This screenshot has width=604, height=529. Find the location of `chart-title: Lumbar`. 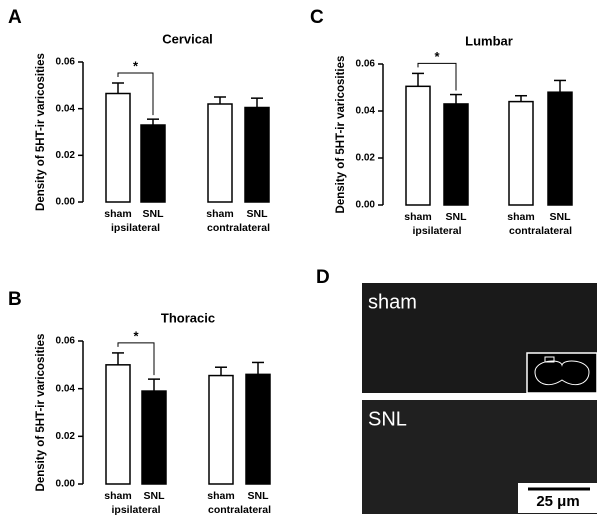

chart-title: Lumbar is located at coordinates (489, 40).